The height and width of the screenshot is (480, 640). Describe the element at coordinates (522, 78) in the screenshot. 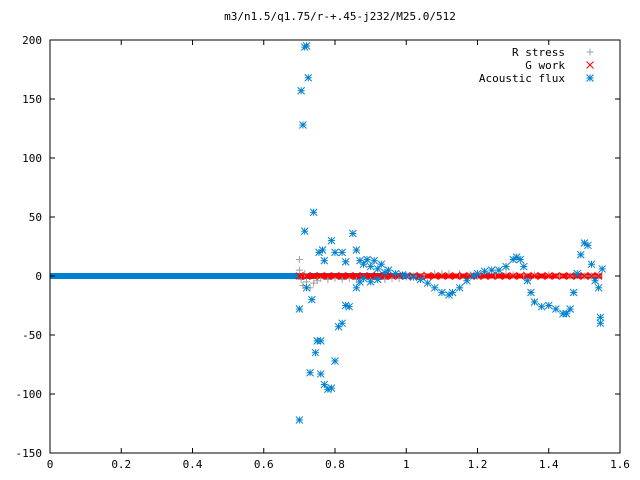

I see `legend-label: Acoustic flux` at that location.